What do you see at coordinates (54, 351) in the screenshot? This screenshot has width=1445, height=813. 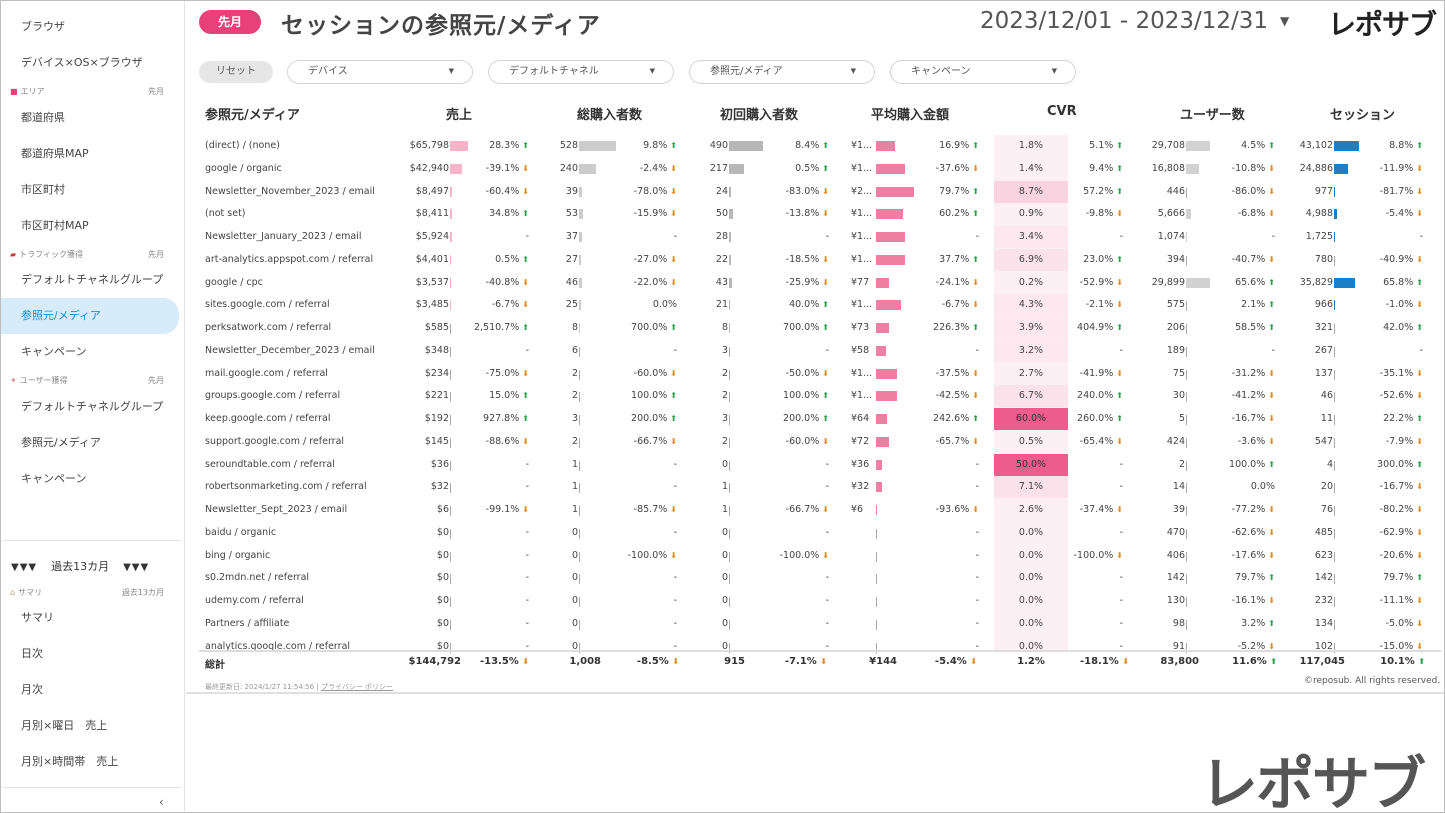 I see `sidebar-item-traffic-campaign: キャンペーン` at bounding box center [54, 351].